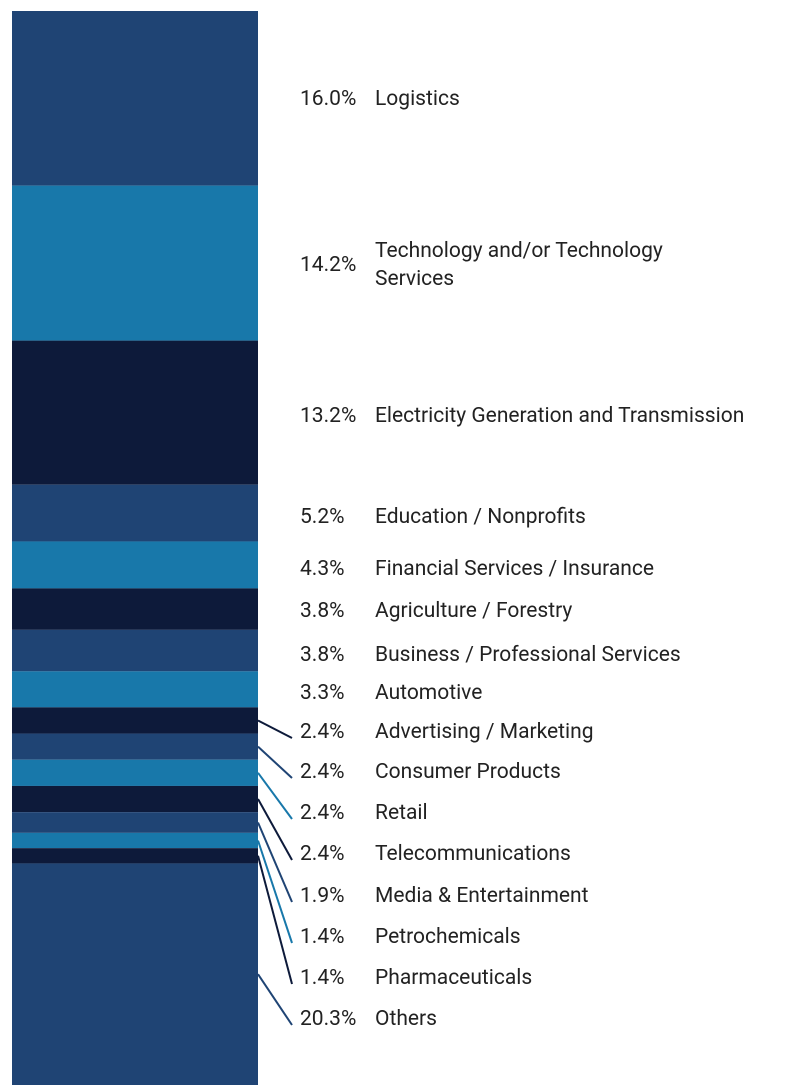  I want to click on value-label: 5.2%, so click(322, 517).